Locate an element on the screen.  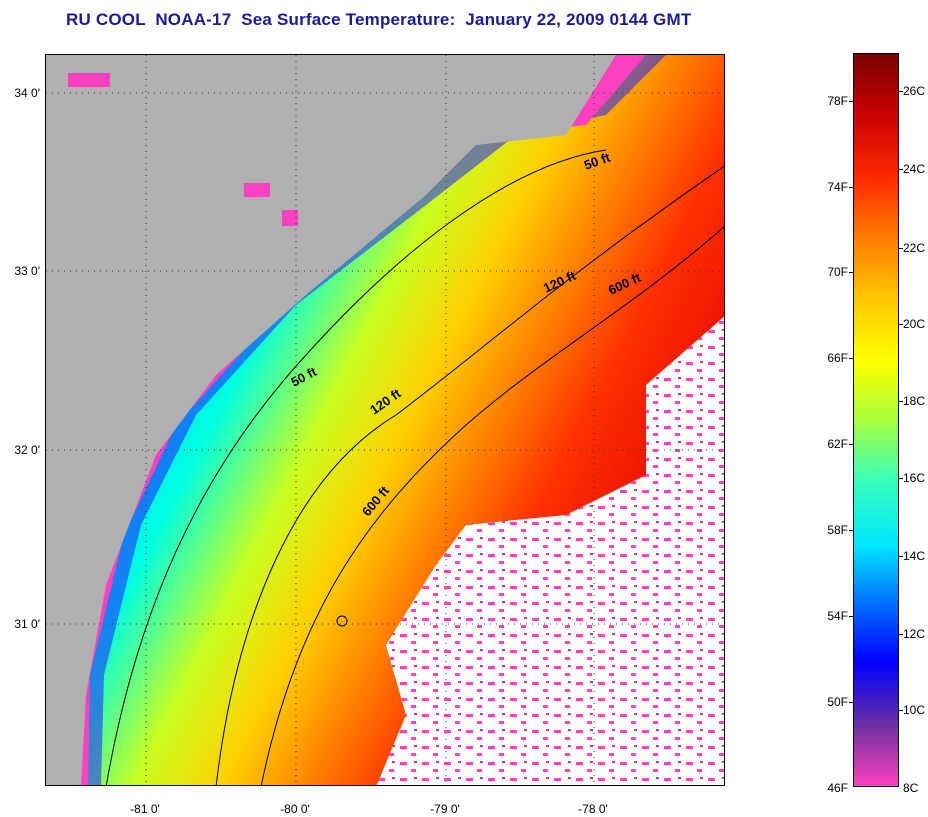
lon-label: -81 0' is located at coordinates (145, 809).